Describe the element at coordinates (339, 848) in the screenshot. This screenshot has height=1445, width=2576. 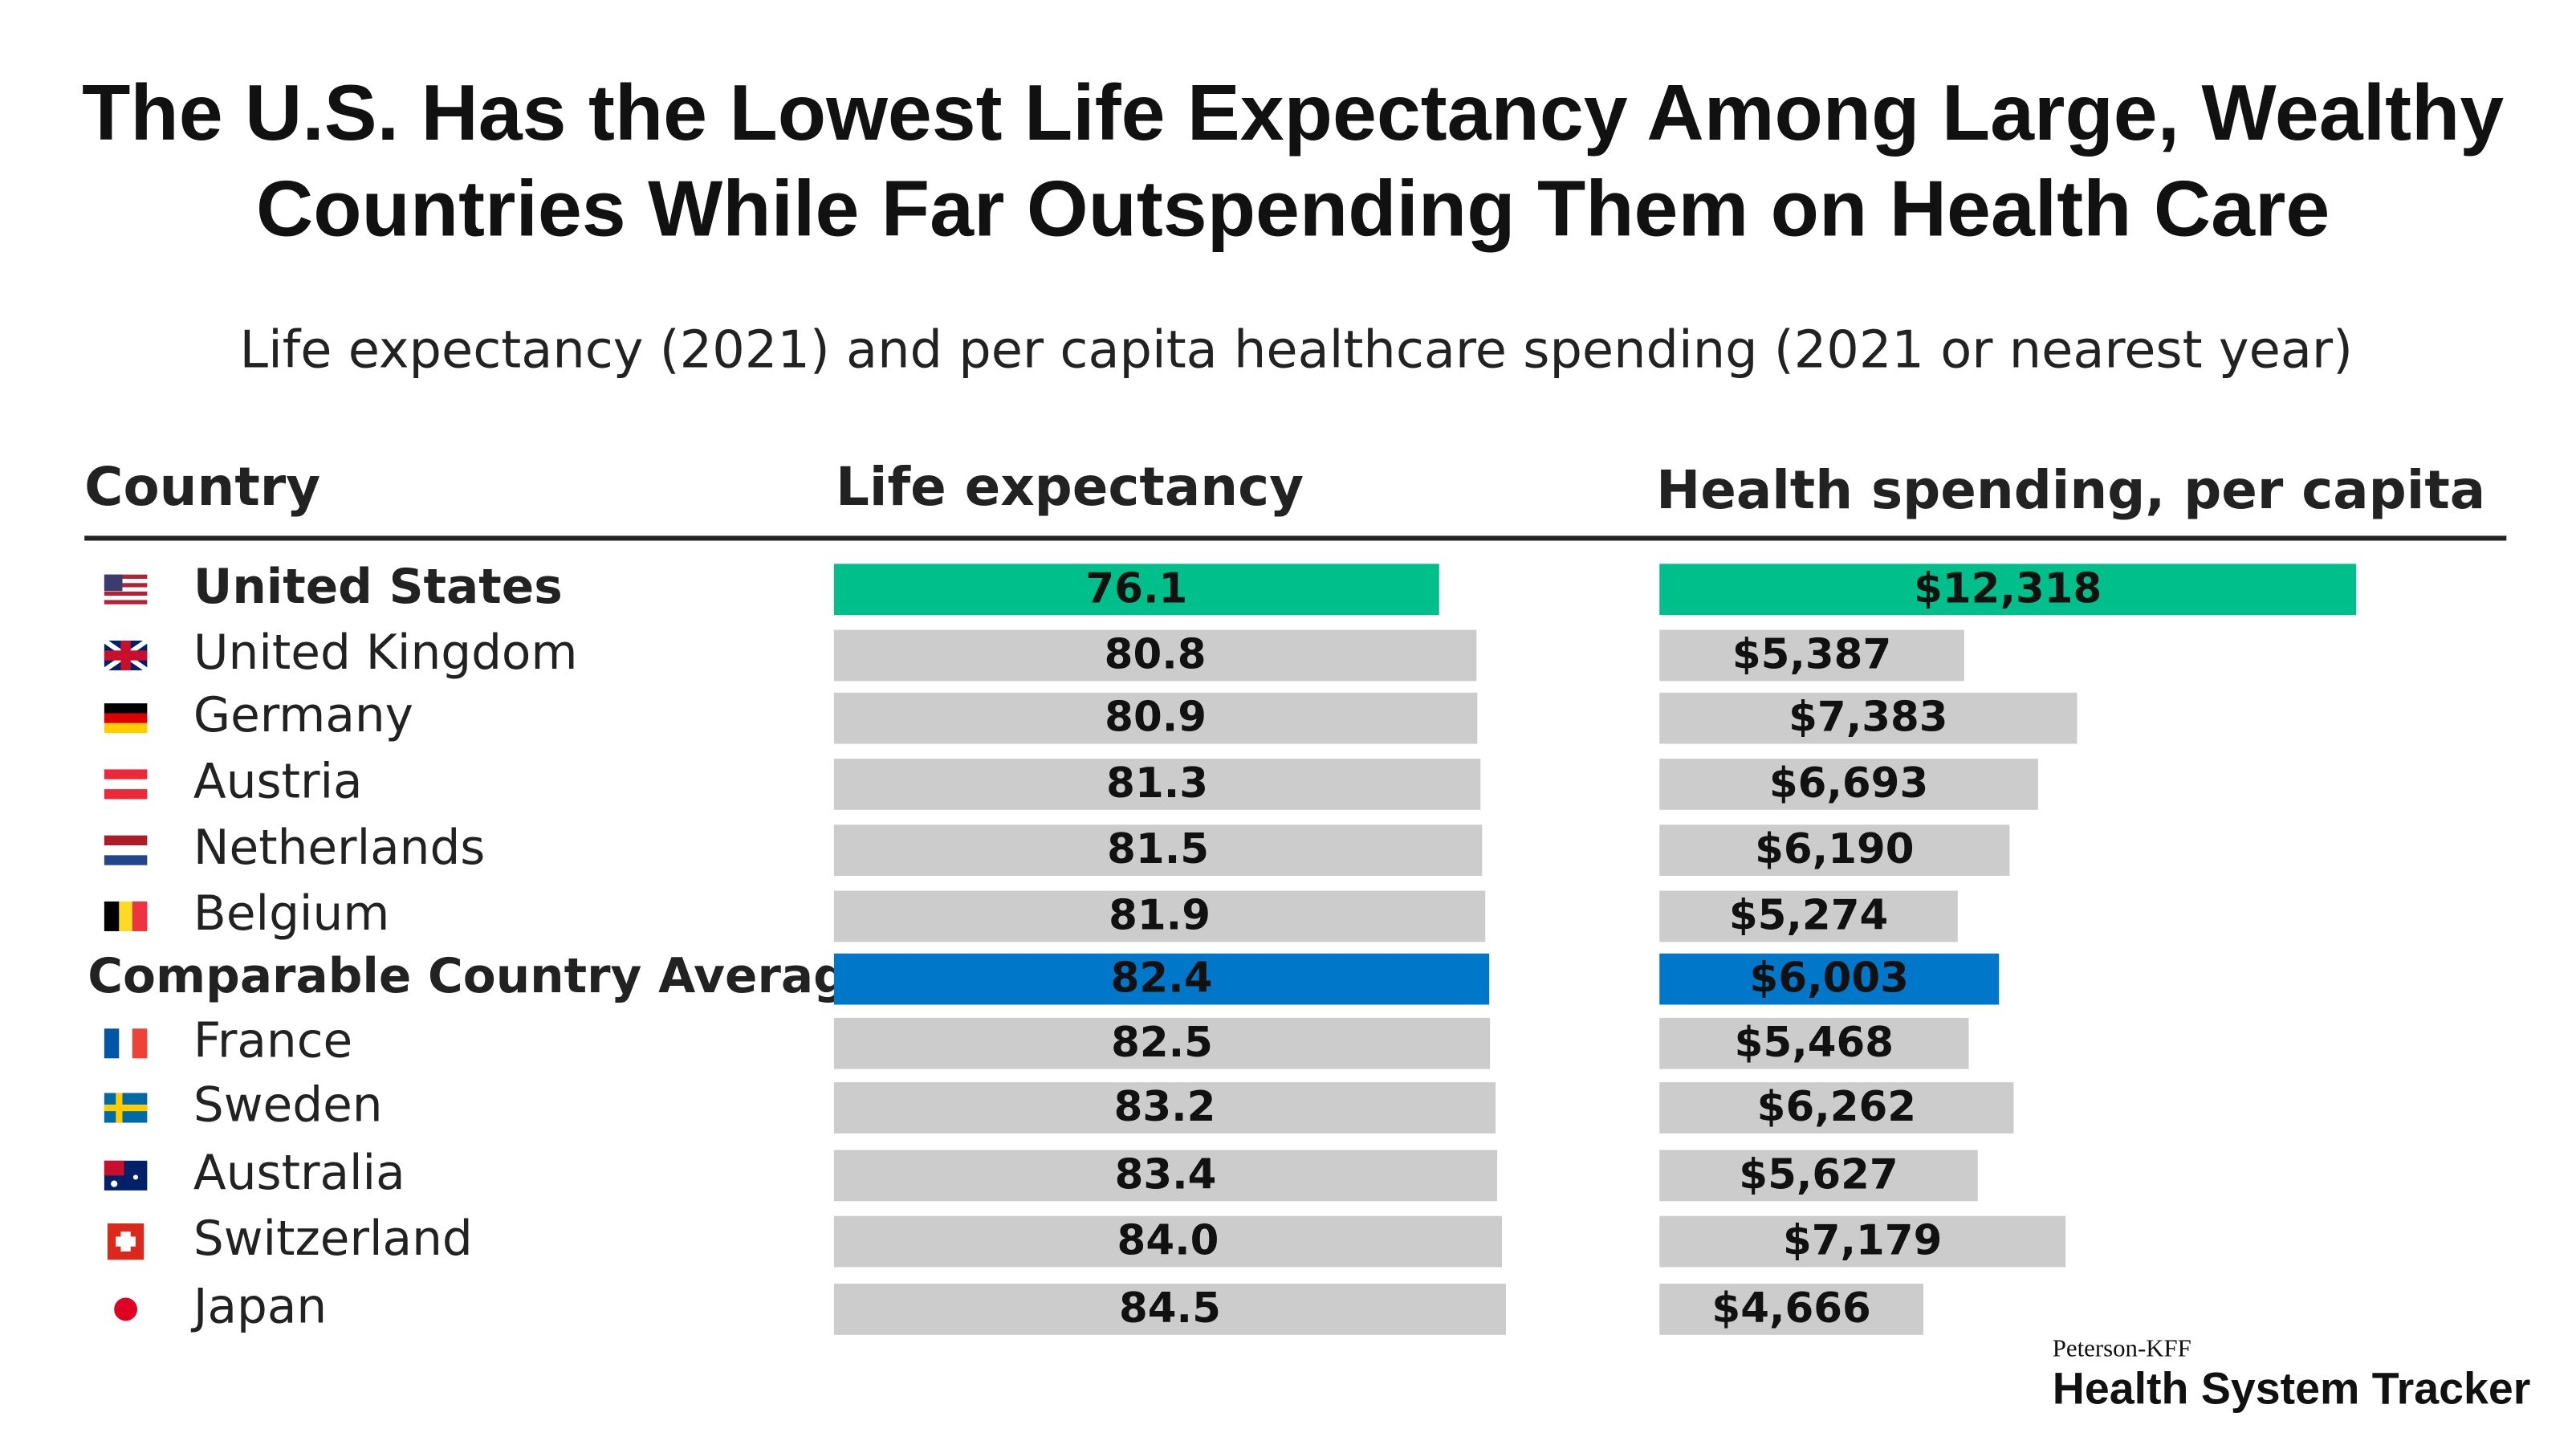
I see `category-label: Netherlands` at that location.